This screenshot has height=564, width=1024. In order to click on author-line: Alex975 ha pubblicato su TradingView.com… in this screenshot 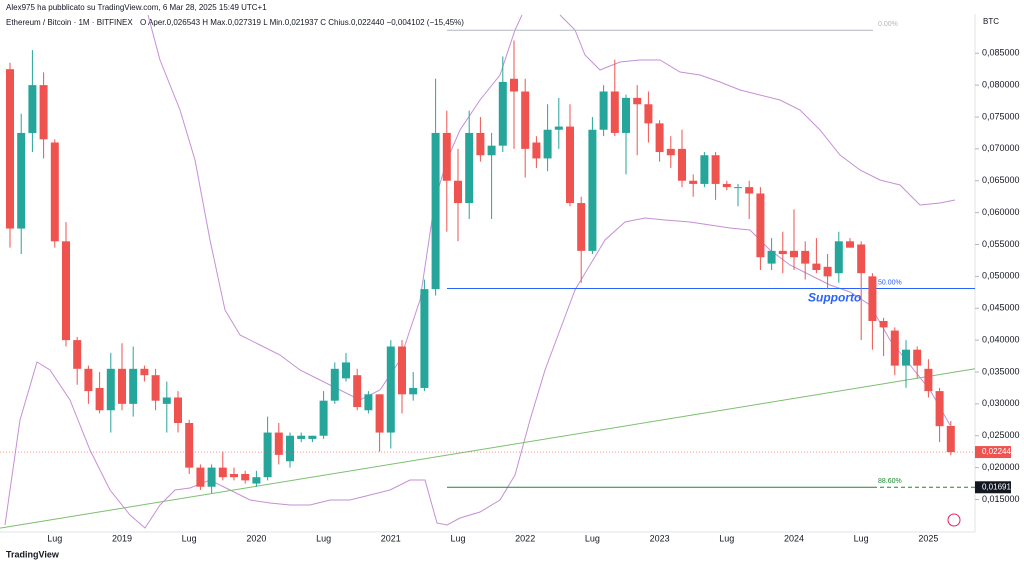, I will do `click(136, 7)`.